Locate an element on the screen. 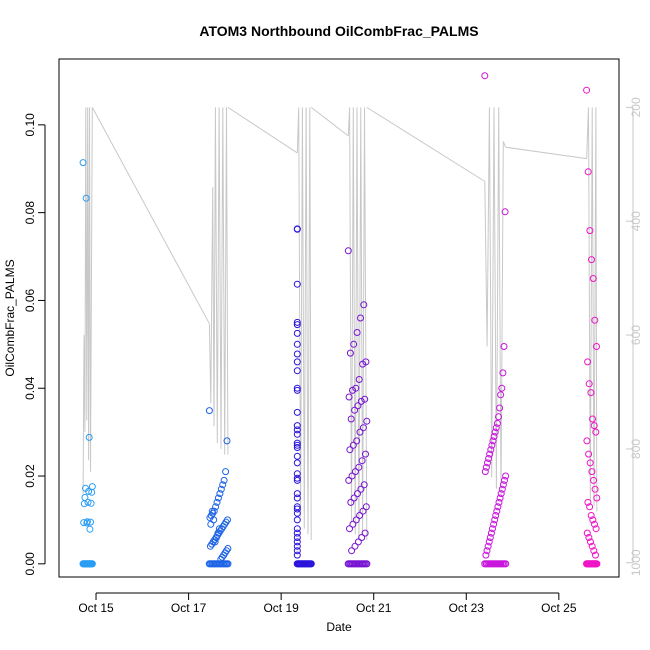  y-tick-label-5: 0.08 is located at coordinates (30, 213).